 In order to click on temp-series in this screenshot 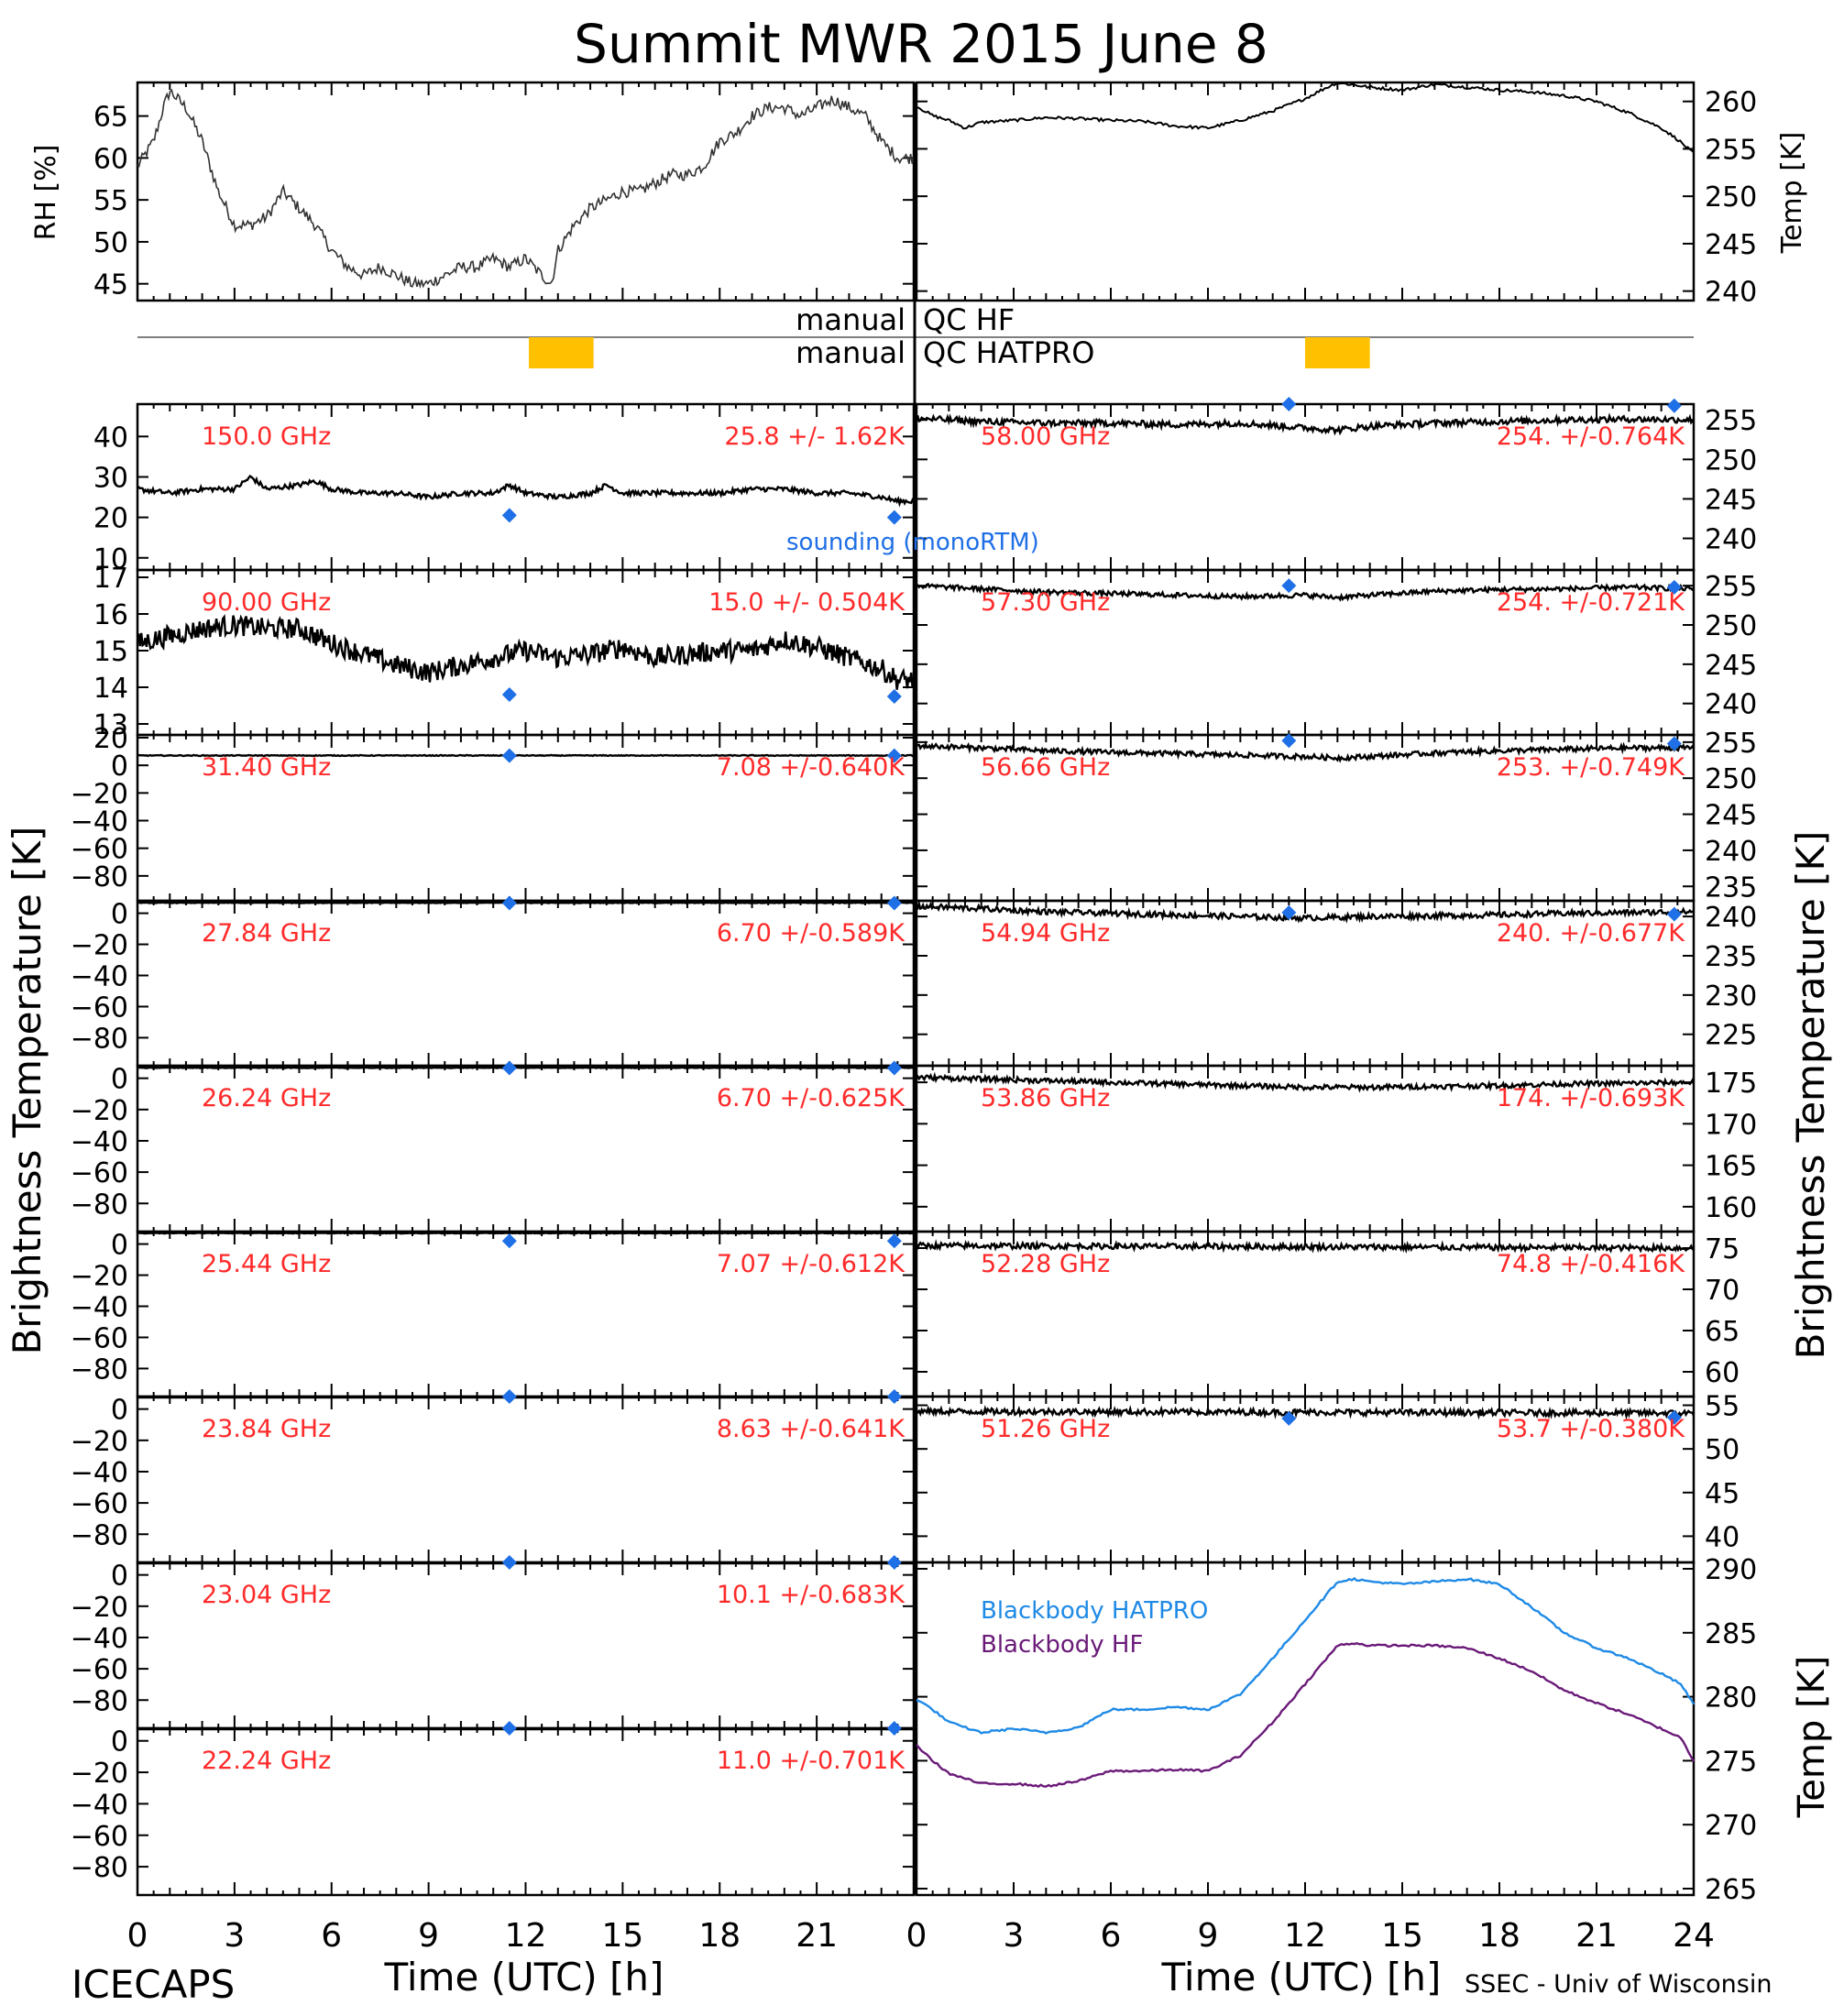, I will do `click(1305, 117)`.